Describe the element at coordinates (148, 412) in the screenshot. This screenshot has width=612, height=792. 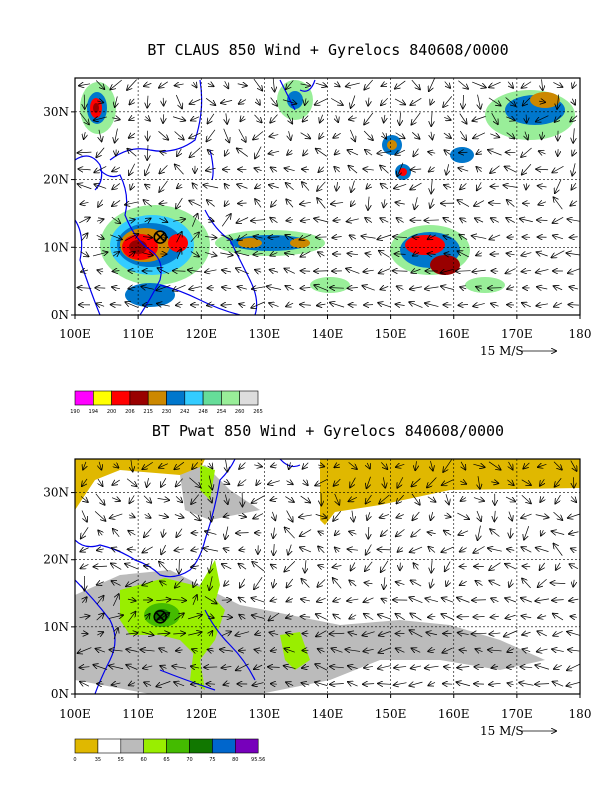
I see `colorbar-label: 215` at that location.